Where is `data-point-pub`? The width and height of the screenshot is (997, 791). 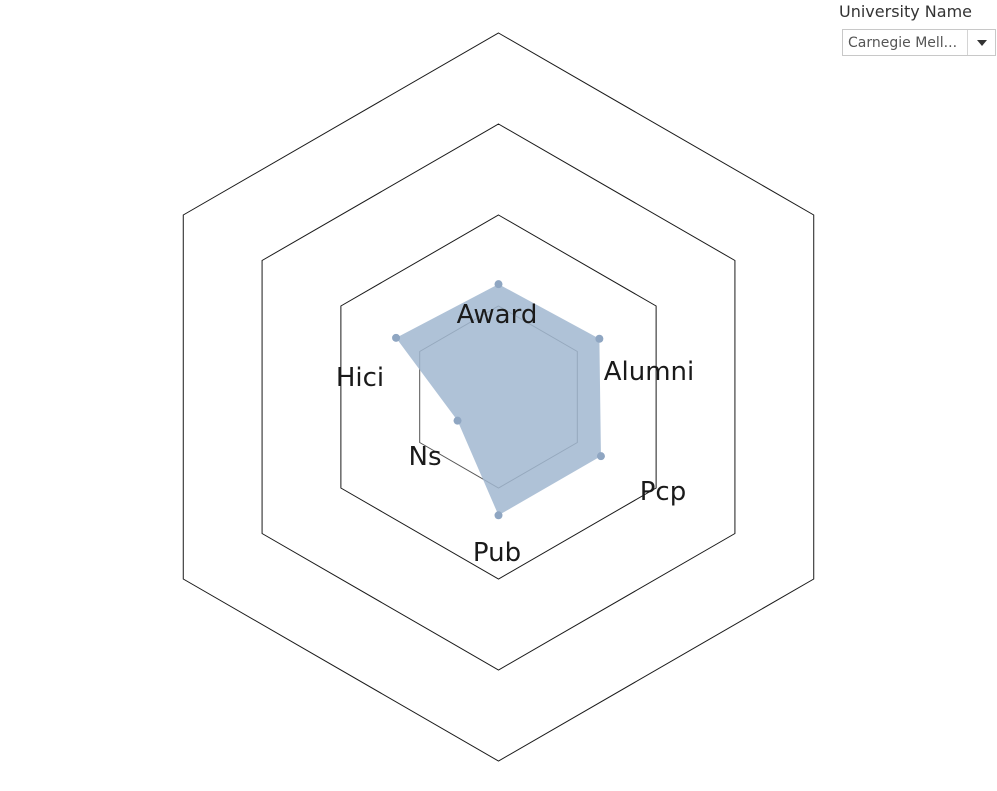 data-point-pub is located at coordinates (498, 515).